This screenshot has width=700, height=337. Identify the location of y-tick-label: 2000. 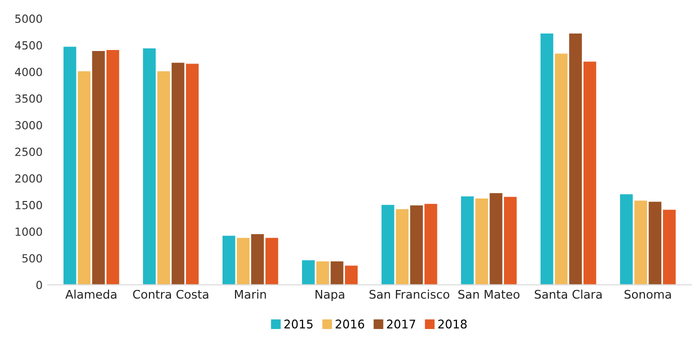
(28, 178).